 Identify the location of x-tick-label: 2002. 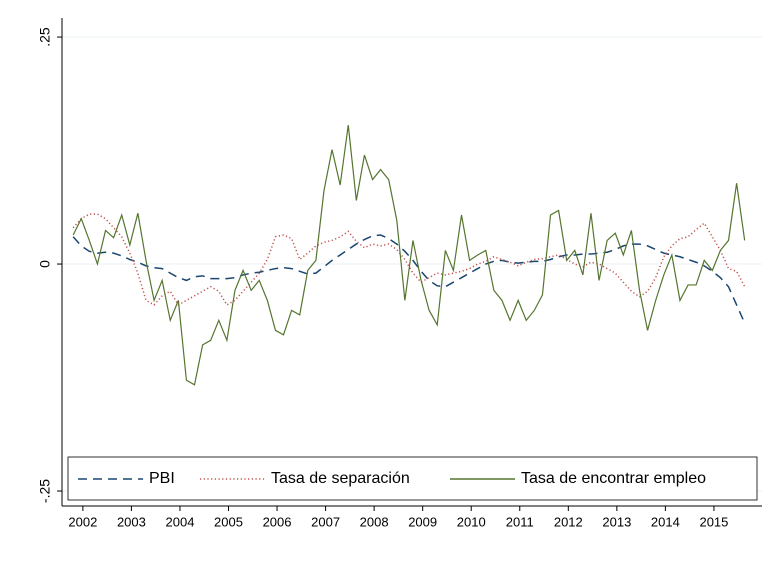
(82, 521).